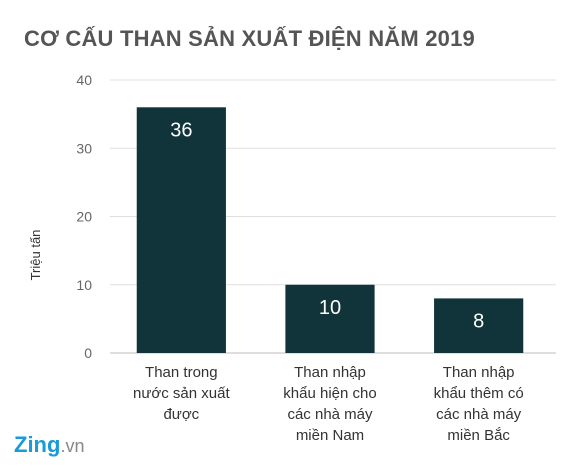 The image size is (580, 473). I want to click on category-label: Than trong nước sản xuất được, so click(181, 393).